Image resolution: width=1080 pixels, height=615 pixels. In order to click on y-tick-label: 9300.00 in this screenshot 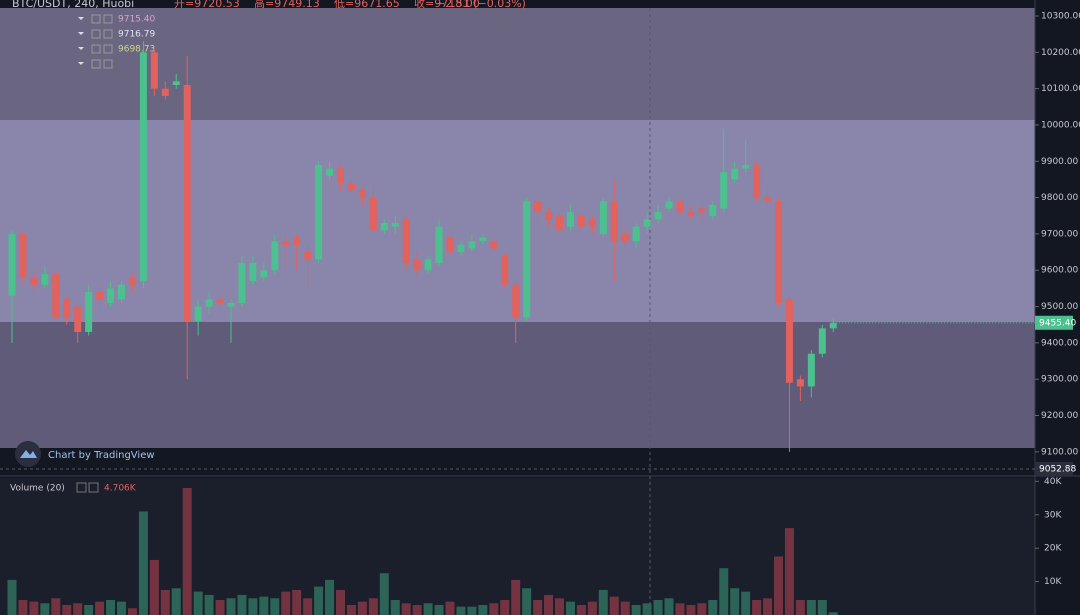, I will do `click(1059, 380)`.